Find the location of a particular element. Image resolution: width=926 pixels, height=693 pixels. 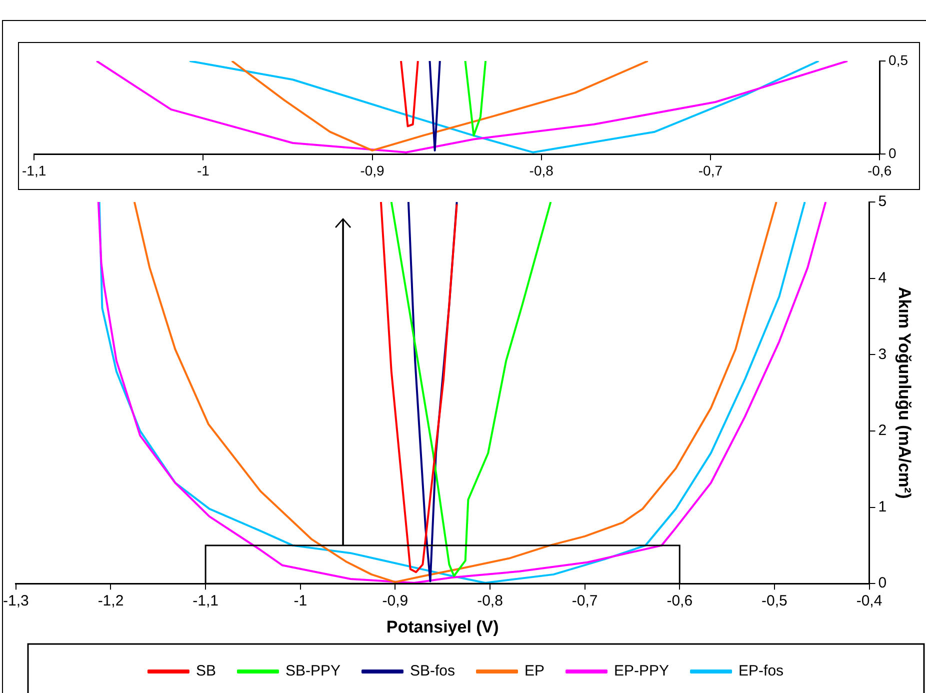

y-tick-label: 2 is located at coordinates (882, 431).